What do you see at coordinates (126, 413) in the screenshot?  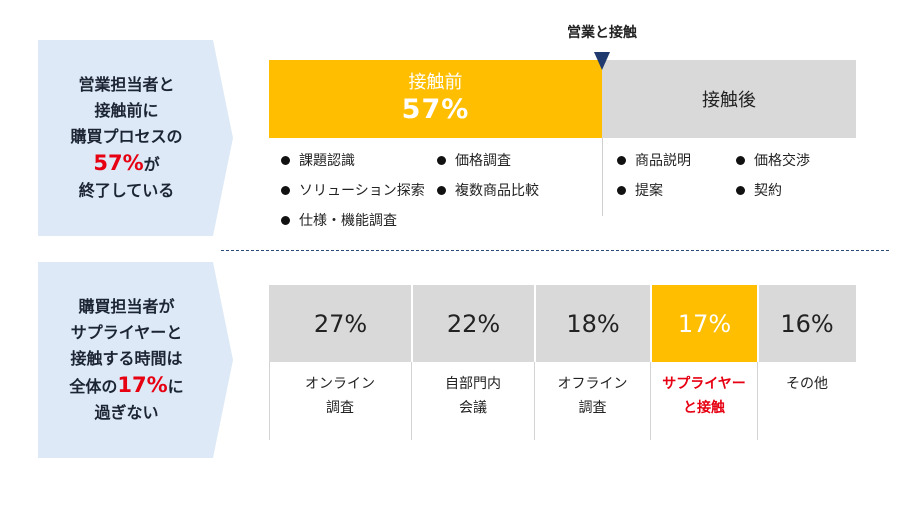 I see `summary-line: 過ぎない` at bounding box center [126, 413].